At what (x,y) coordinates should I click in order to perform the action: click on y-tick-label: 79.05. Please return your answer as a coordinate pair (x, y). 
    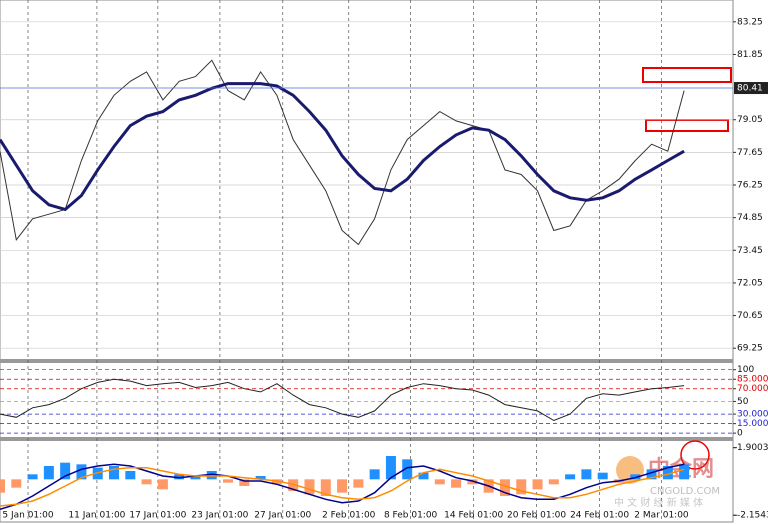
    Looking at the image, I should click on (750, 120).